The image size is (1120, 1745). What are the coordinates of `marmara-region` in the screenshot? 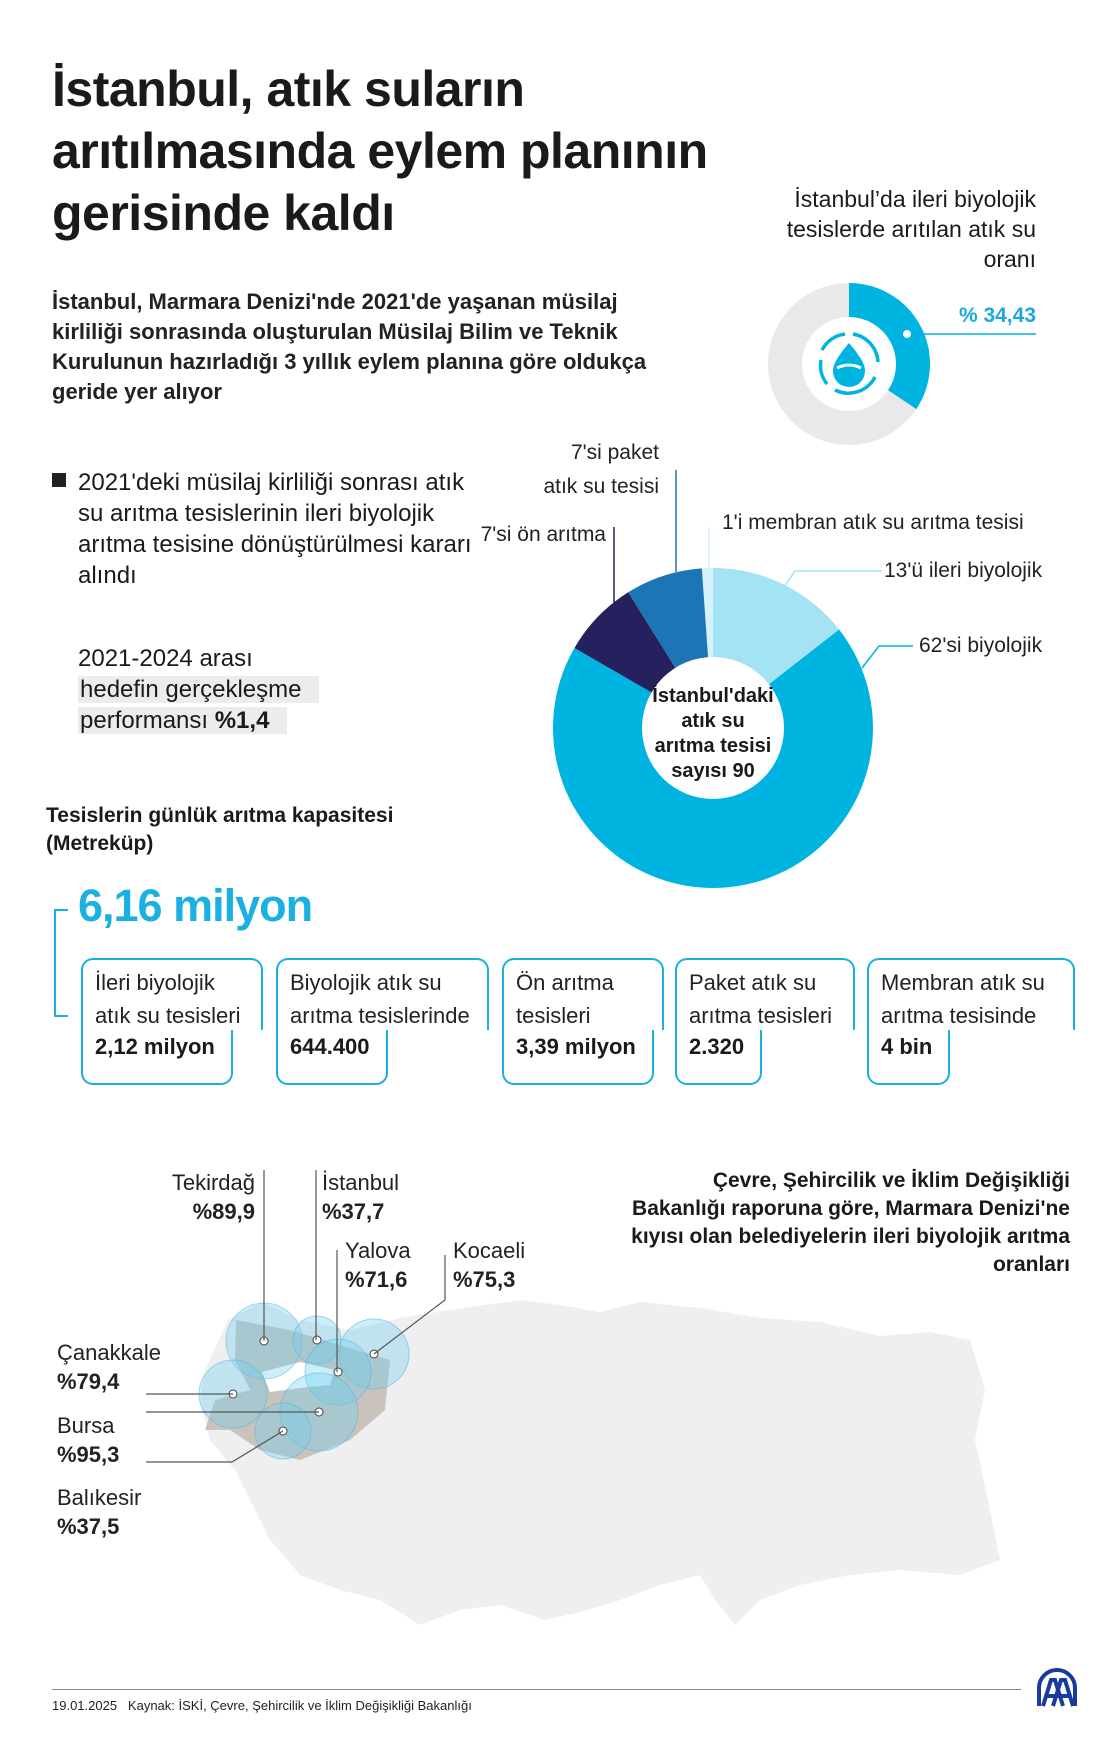 It's located at (297, 1390).